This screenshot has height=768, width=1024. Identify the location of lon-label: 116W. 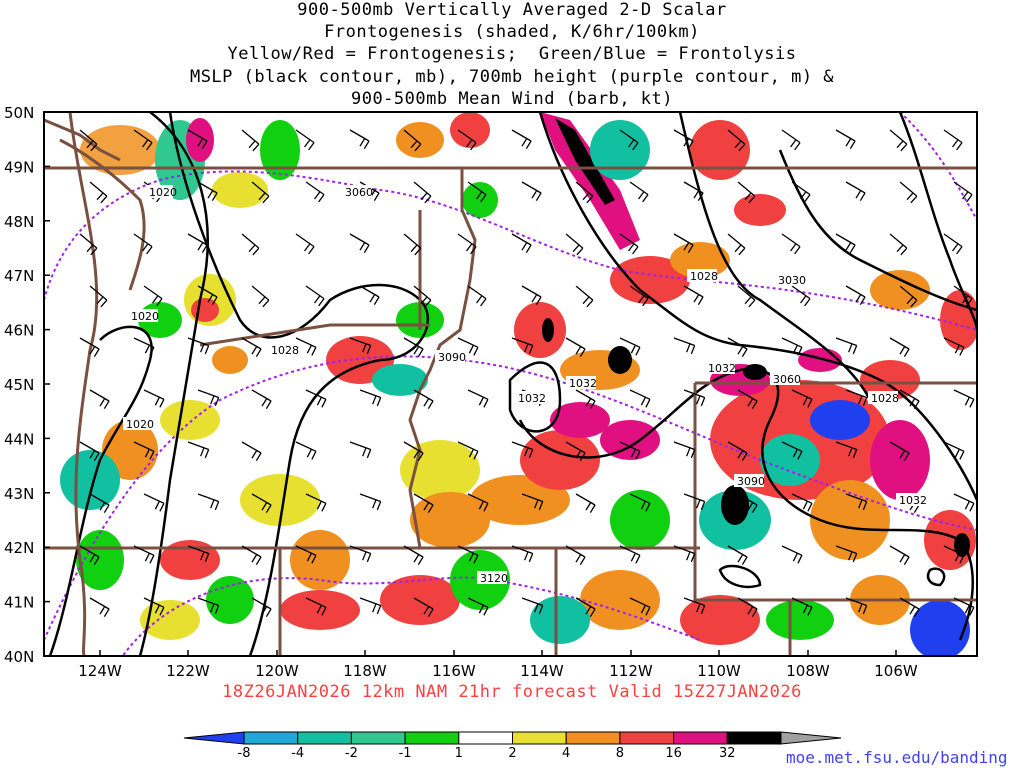
(454, 671).